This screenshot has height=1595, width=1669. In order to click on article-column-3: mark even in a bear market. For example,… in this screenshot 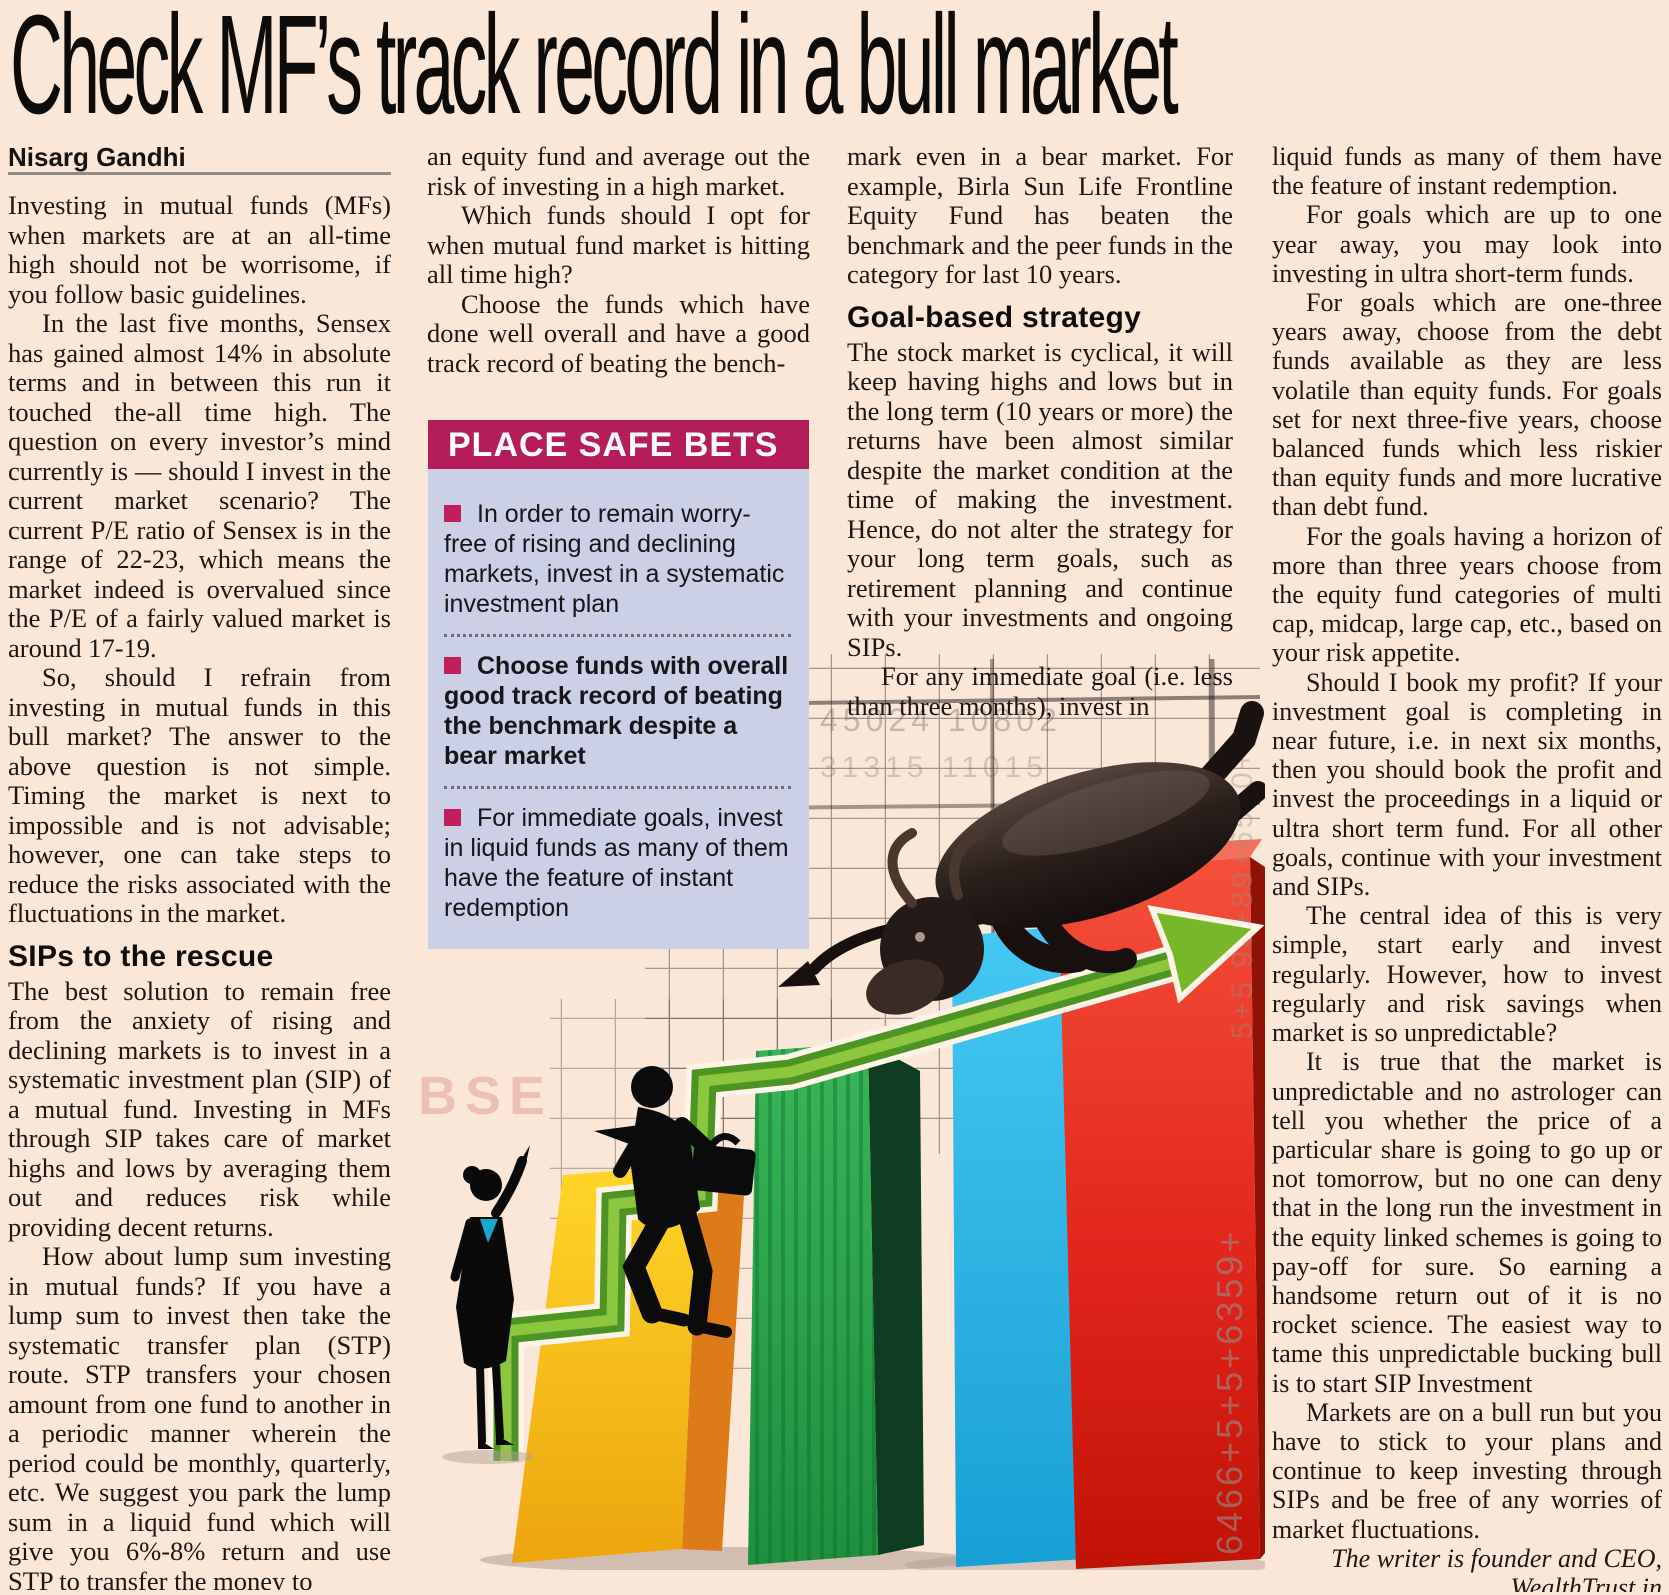, I will do `click(1040, 462)`.